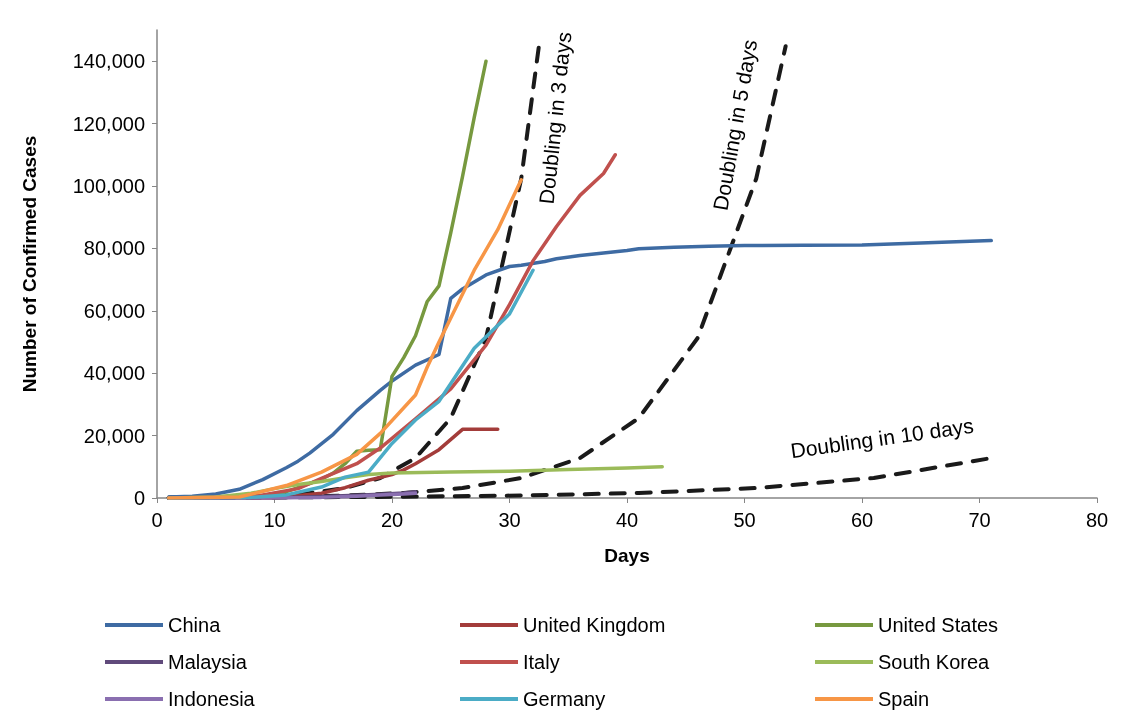 The image size is (1123, 716). I want to click on y-tick-label: 140,000, so click(108, 61).